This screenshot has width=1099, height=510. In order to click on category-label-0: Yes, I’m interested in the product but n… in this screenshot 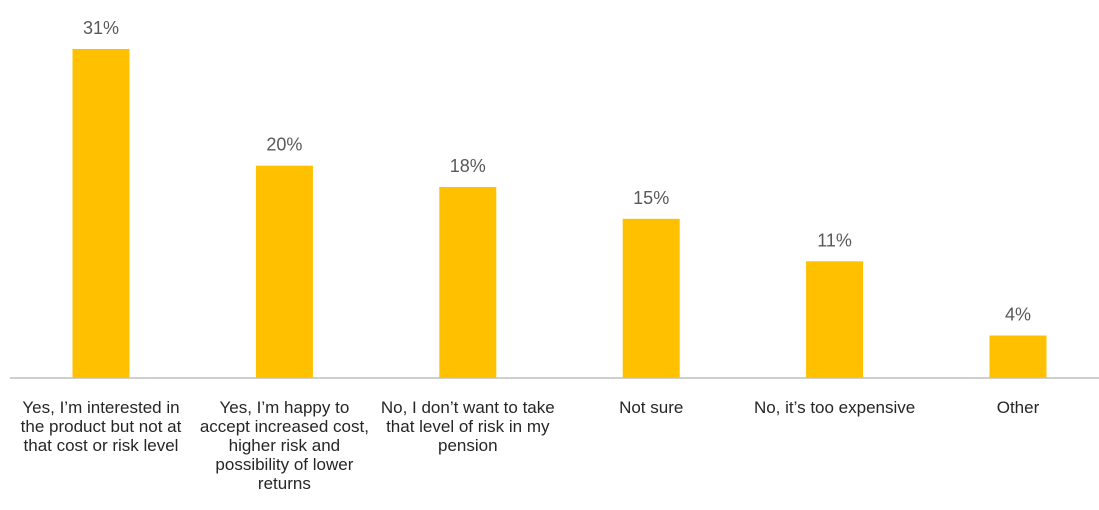, I will do `click(101, 426)`.